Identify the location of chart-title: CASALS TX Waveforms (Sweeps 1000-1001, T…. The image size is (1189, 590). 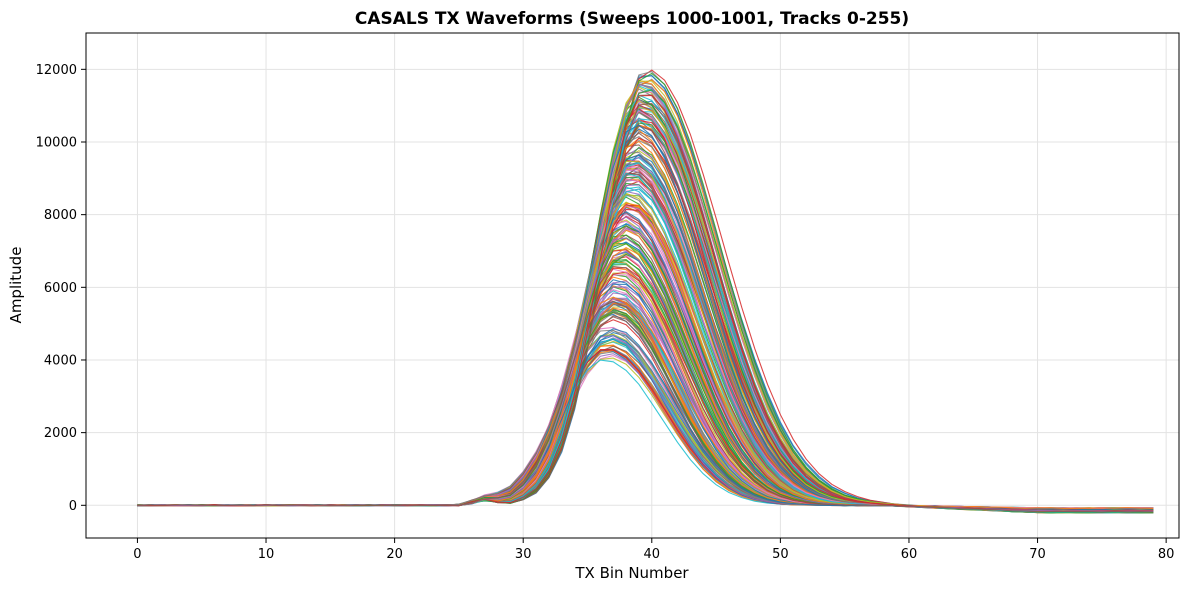
(632, 19).